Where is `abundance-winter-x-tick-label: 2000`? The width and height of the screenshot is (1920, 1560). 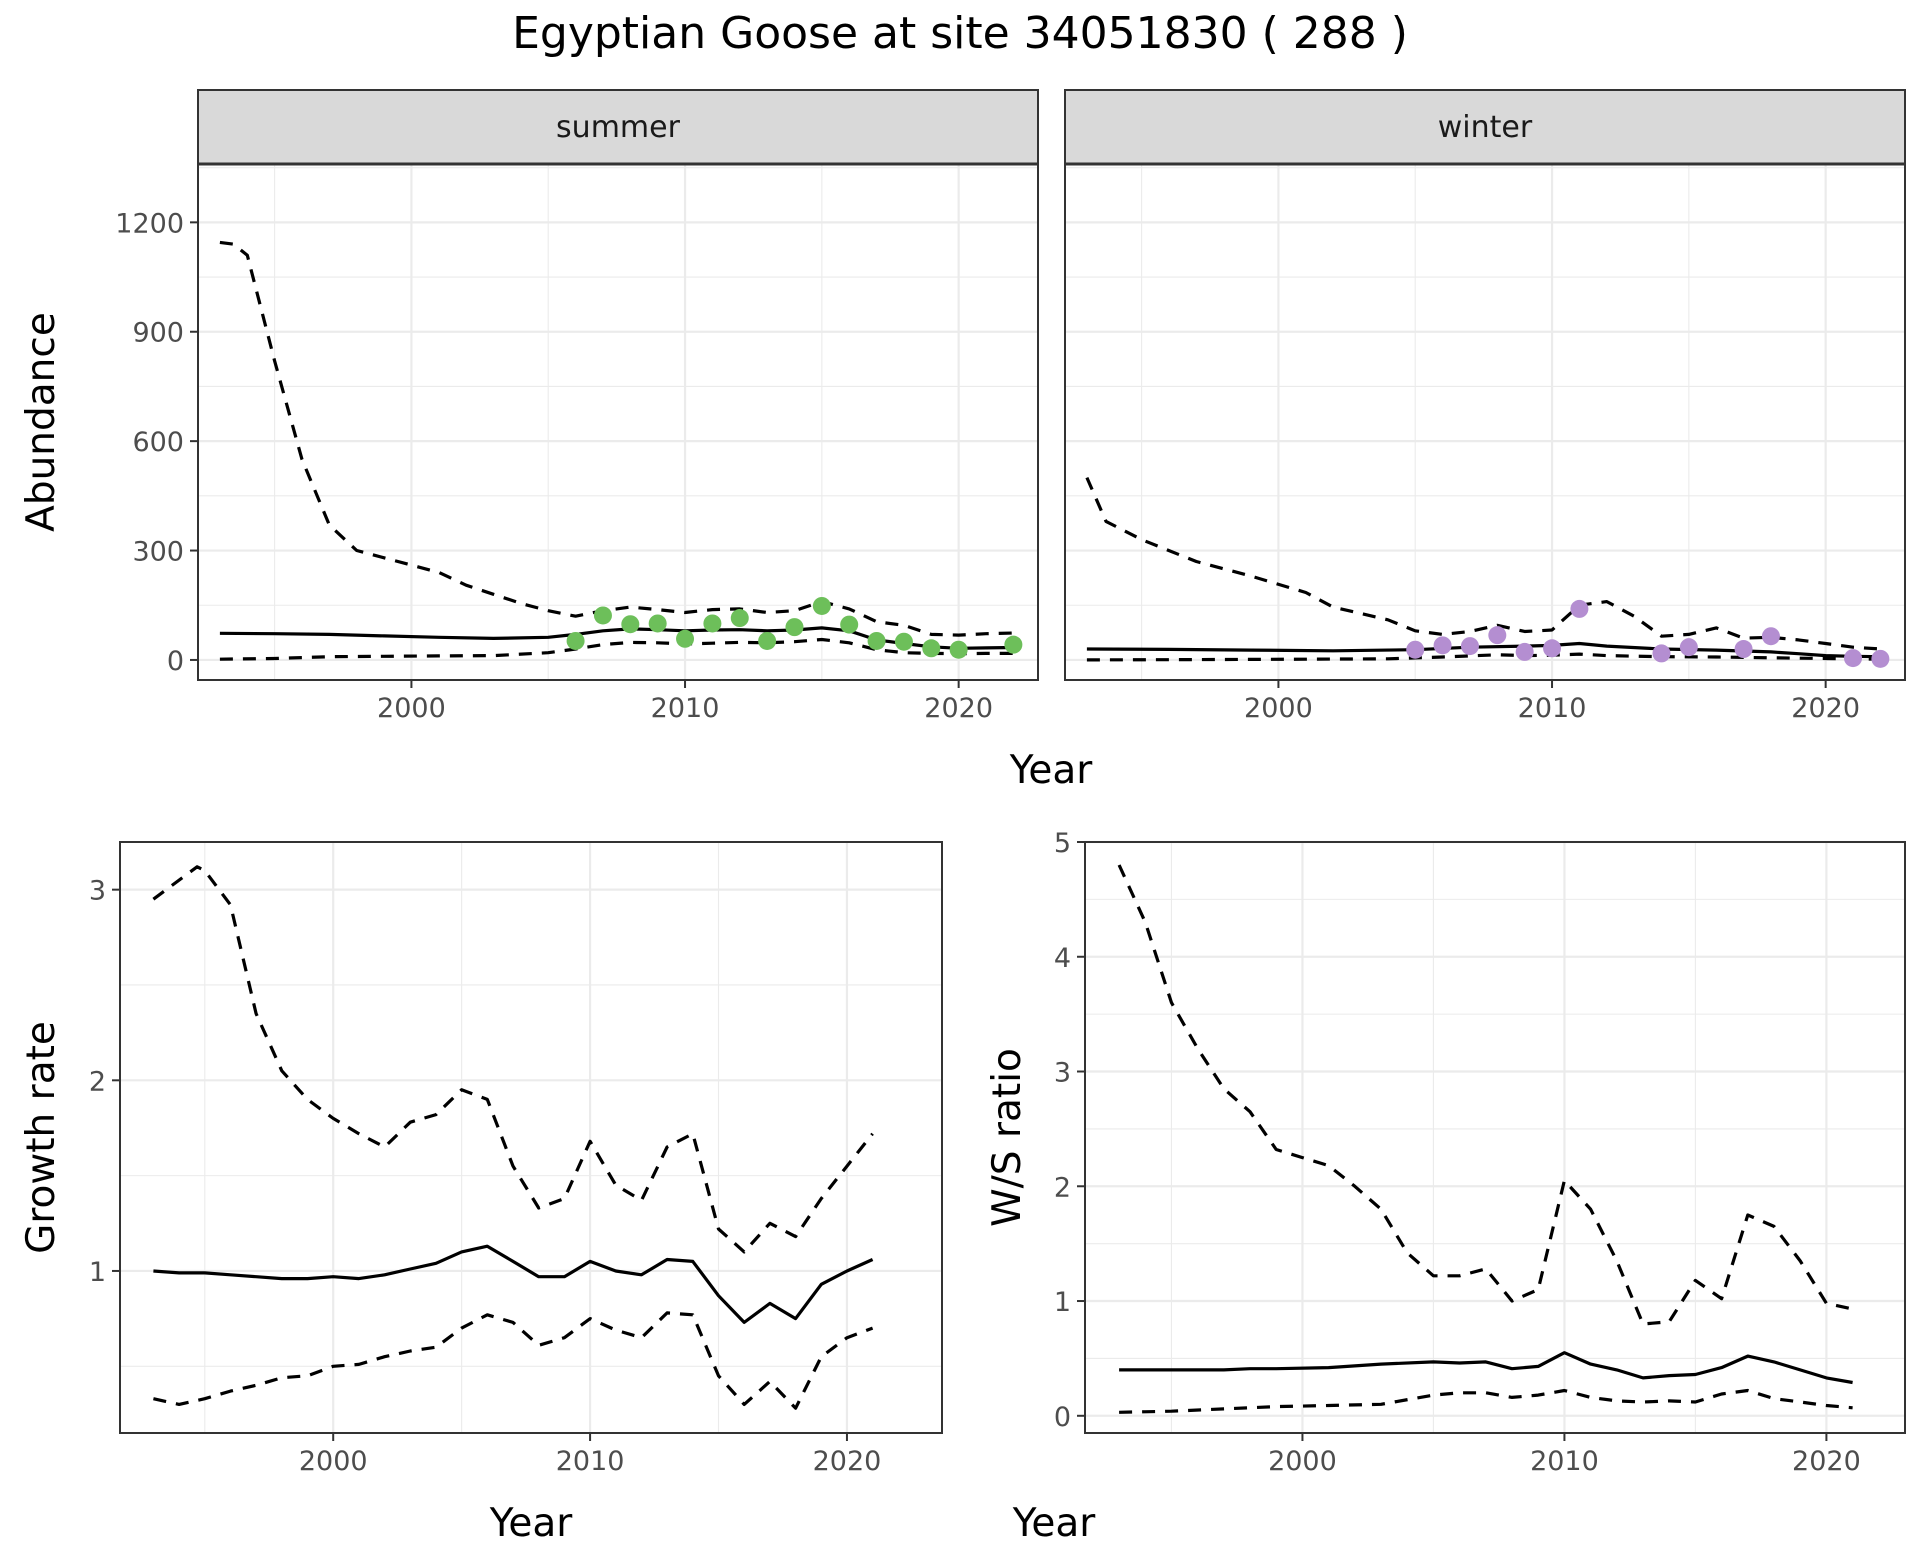 abundance-winter-x-tick-label: 2000 is located at coordinates (1278, 708).